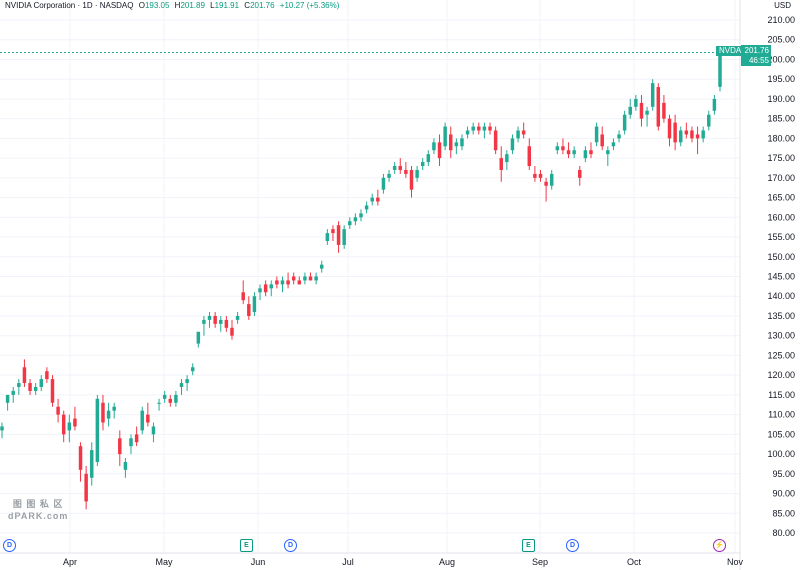  Describe the element at coordinates (719, 545) in the screenshot. I see `split-event-icon: ⚡` at that location.